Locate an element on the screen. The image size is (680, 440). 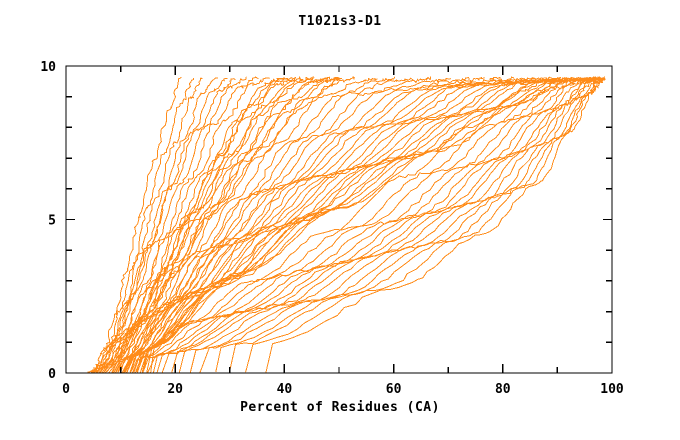
x-tick-label: 60 is located at coordinates (394, 389).